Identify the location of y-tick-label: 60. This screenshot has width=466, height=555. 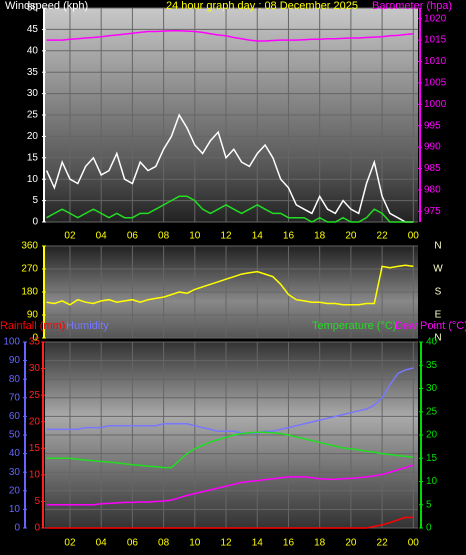
(15, 416).